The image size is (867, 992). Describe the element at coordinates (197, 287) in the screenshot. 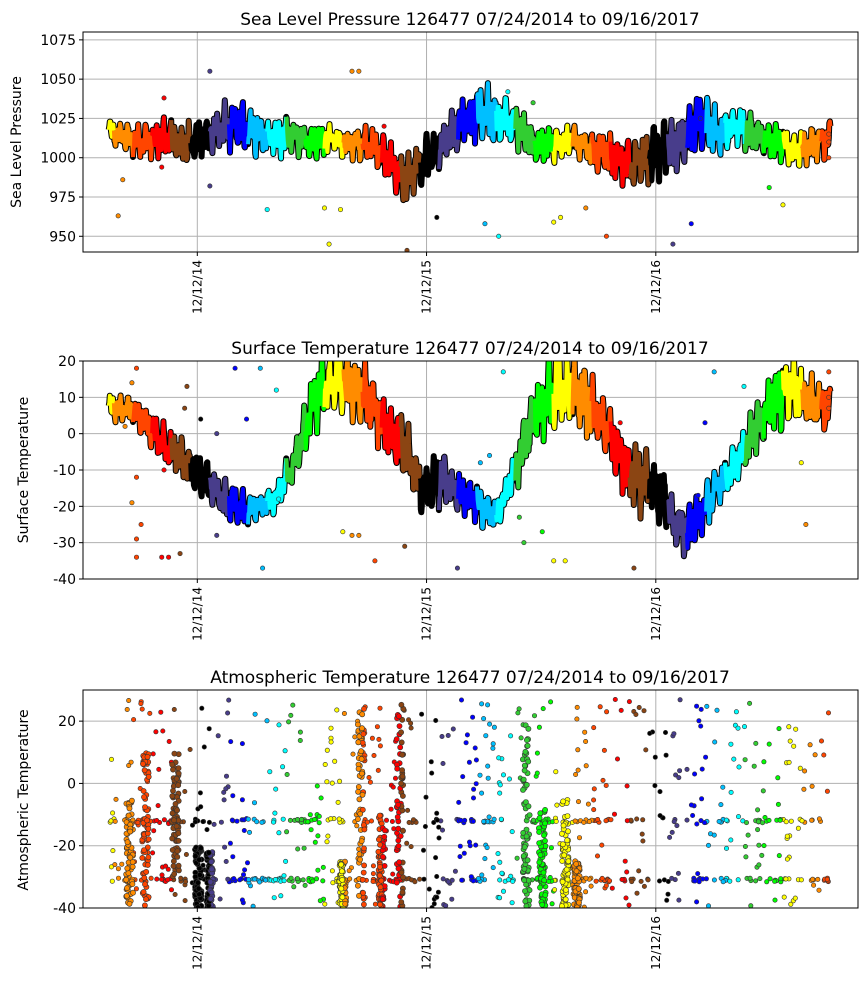

I see `x-tick-label: 12/12/14` at that location.